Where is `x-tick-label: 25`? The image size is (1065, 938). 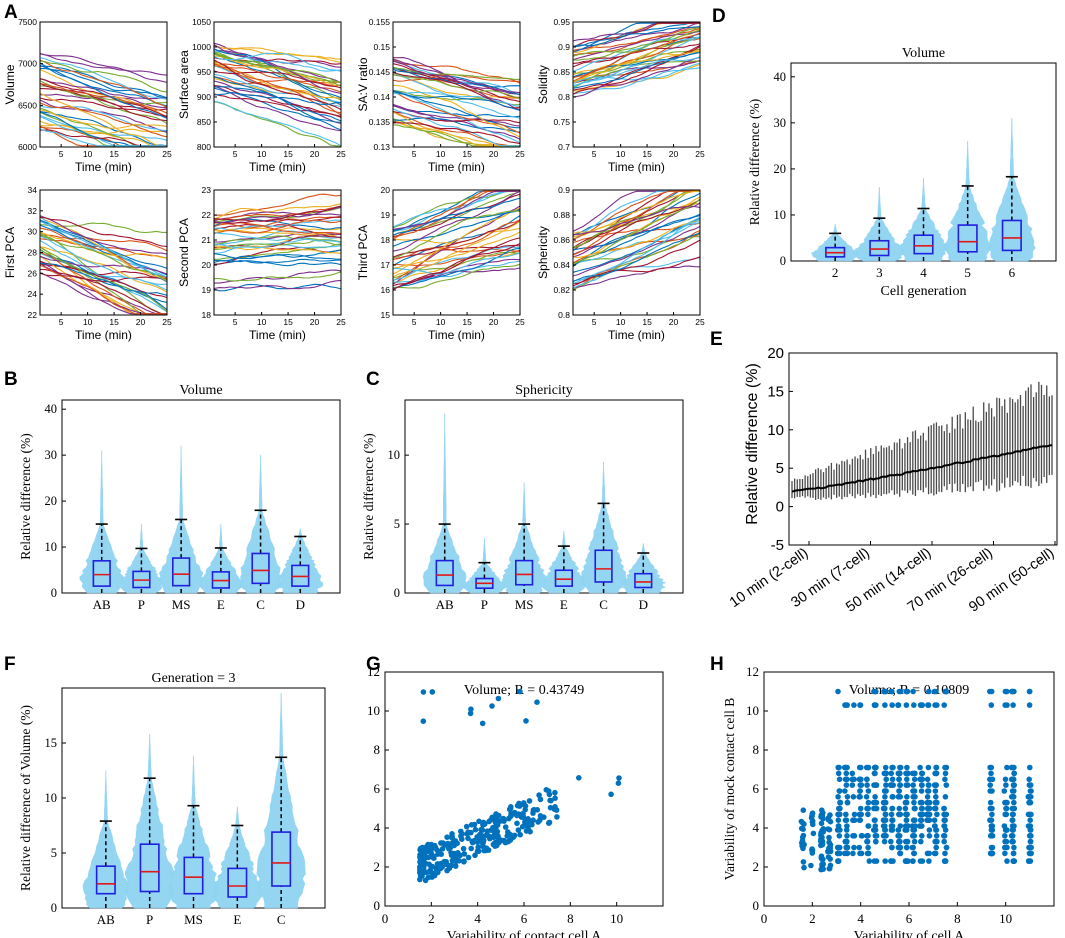 x-tick-label: 25 is located at coordinates (700, 154).